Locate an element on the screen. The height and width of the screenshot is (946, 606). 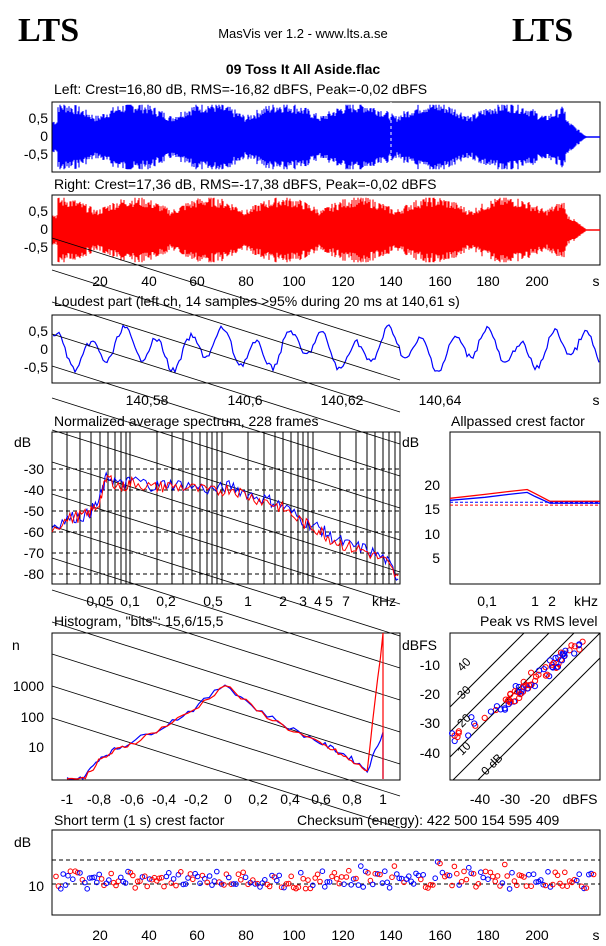
time-tick: 180 is located at coordinates (488, 935).